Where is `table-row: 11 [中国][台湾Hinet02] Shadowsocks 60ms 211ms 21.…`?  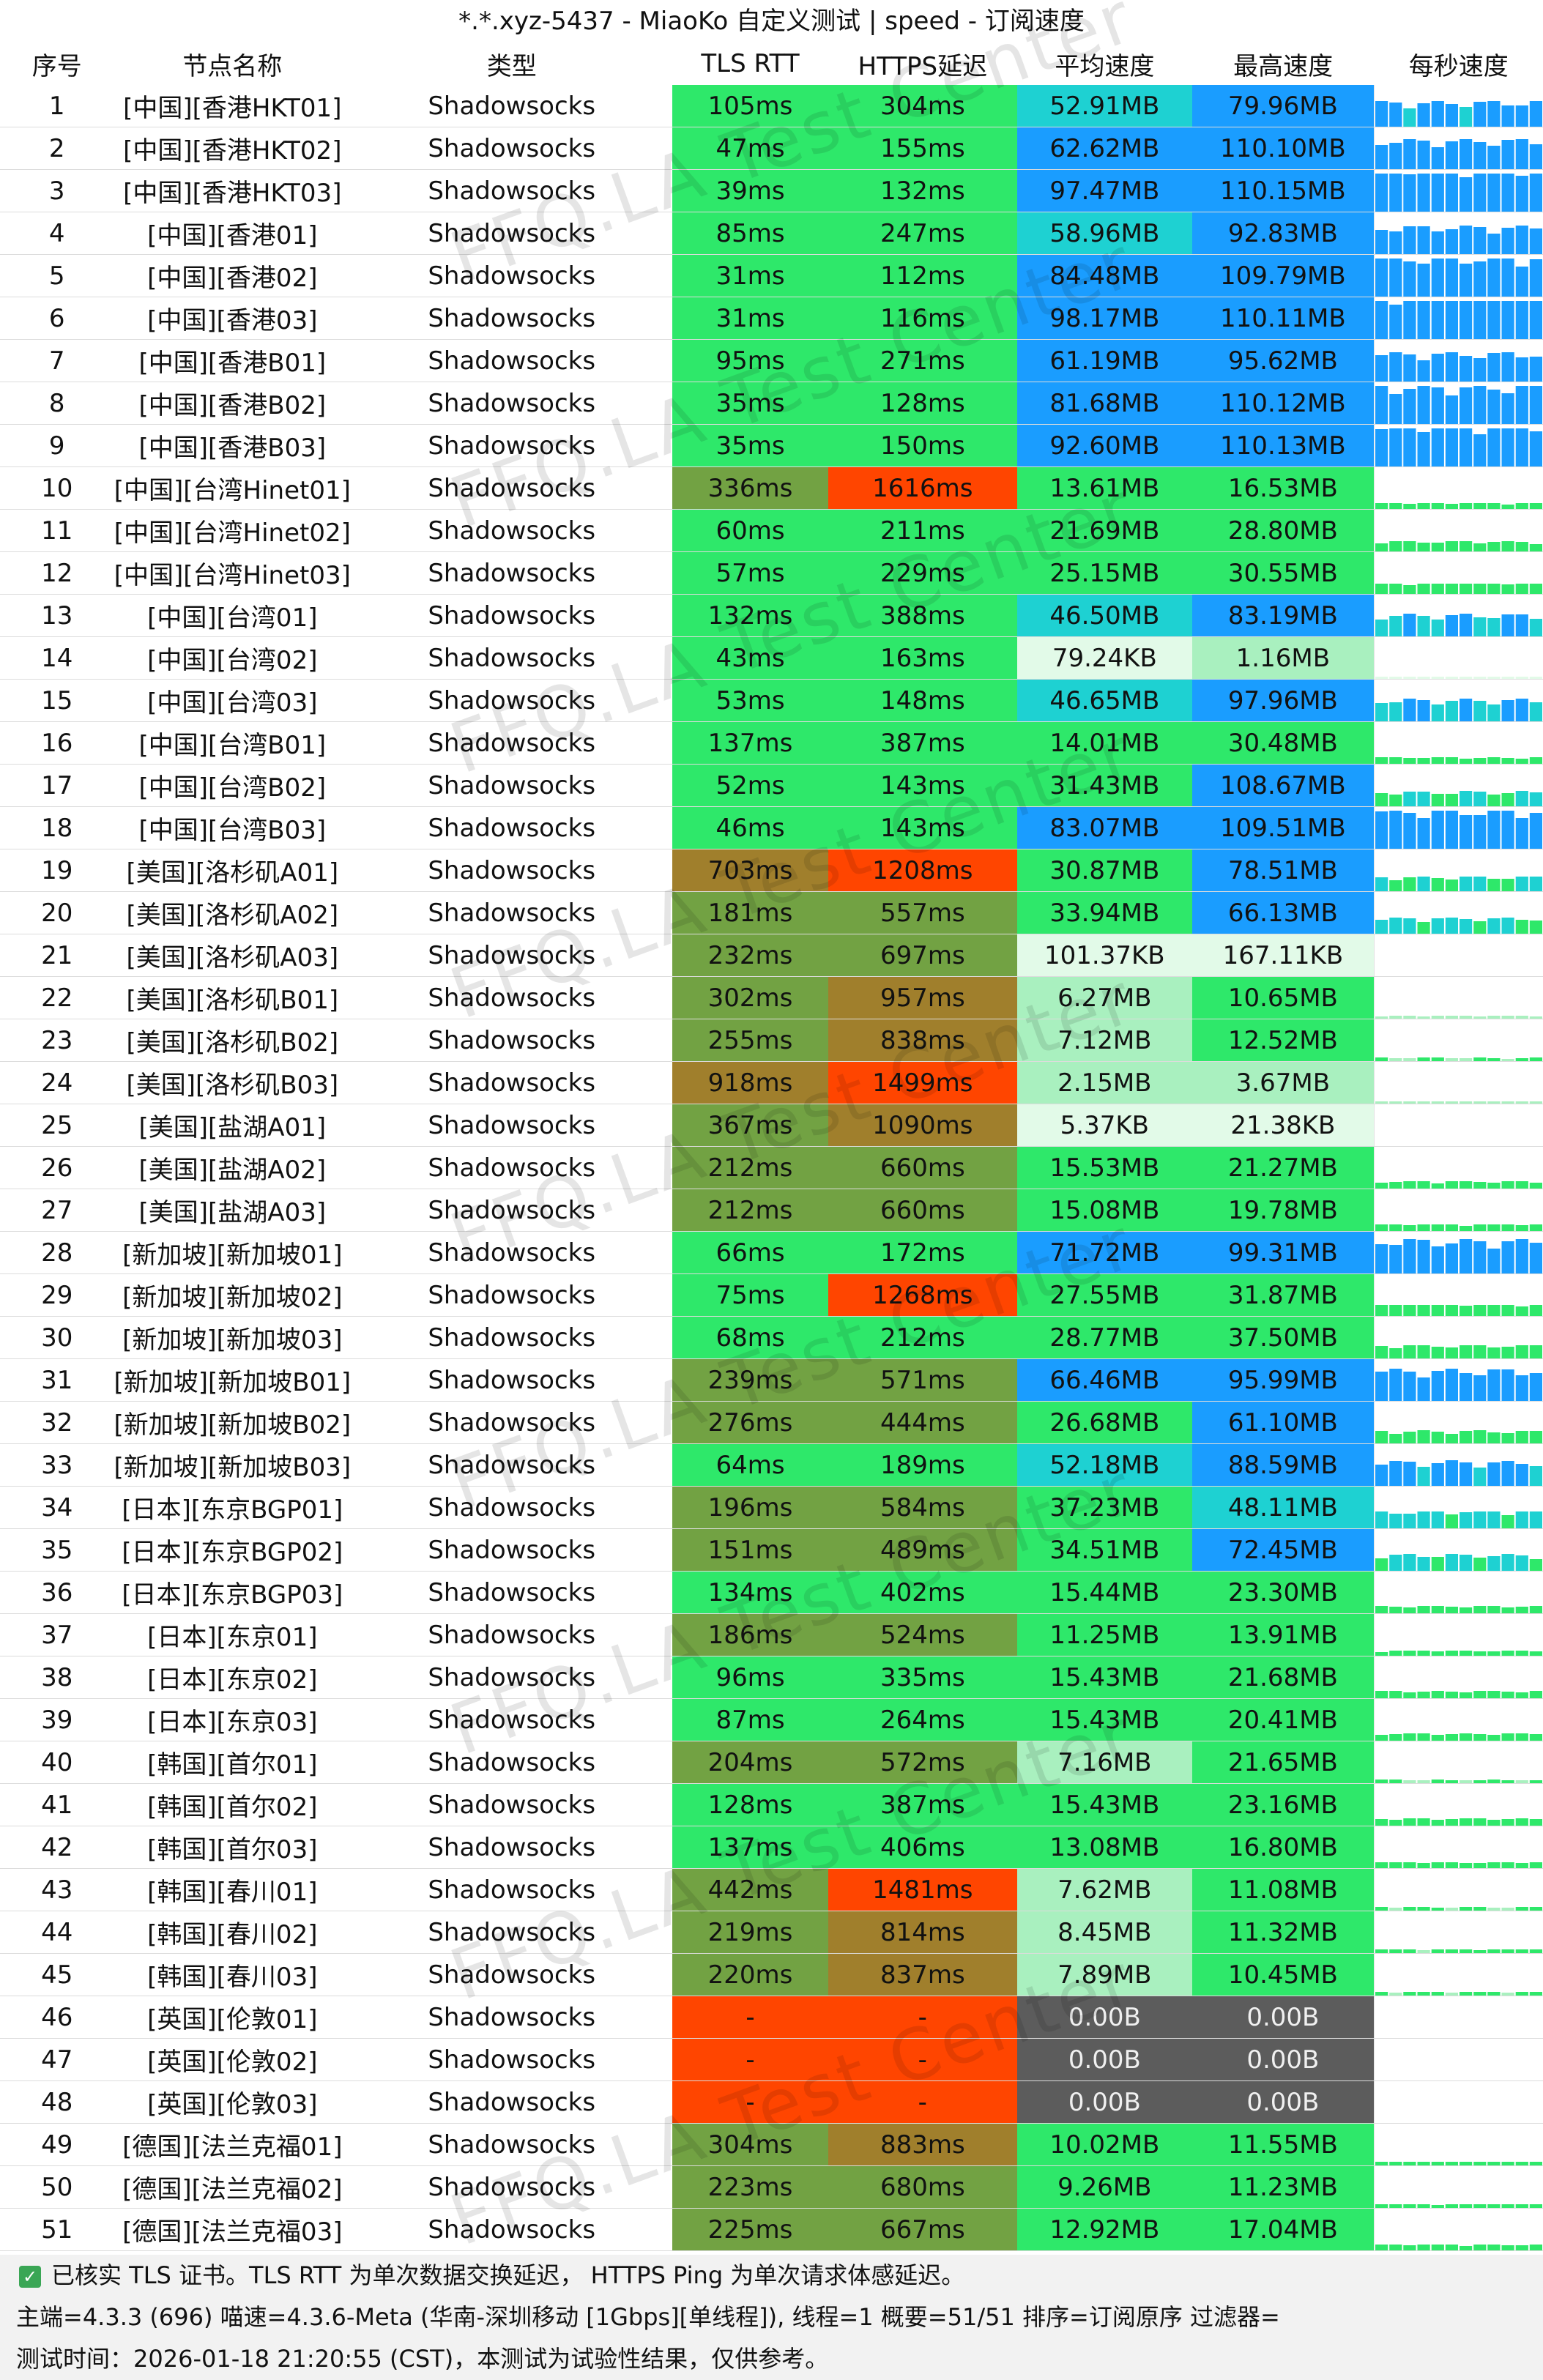
table-row: 11 [中国][台湾Hinet02] Shadowsocks 60ms 211ms 21.… is located at coordinates (771, 530).